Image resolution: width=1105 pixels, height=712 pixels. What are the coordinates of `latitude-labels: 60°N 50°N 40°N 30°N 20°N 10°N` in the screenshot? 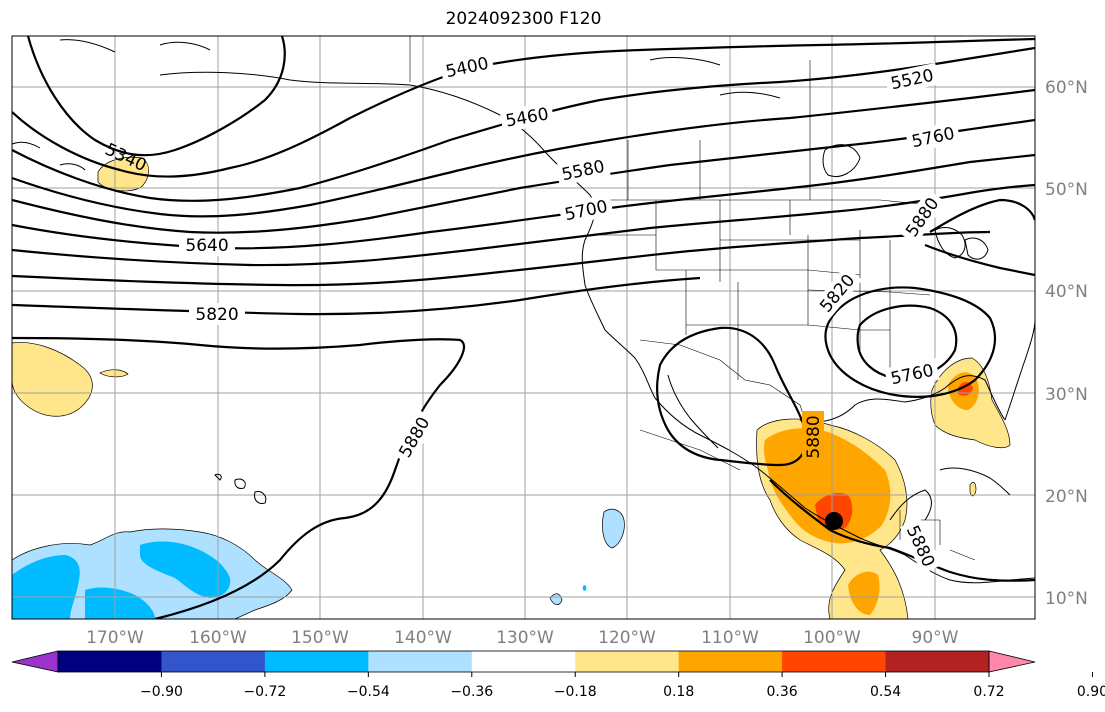 It's located at (1066, 343).